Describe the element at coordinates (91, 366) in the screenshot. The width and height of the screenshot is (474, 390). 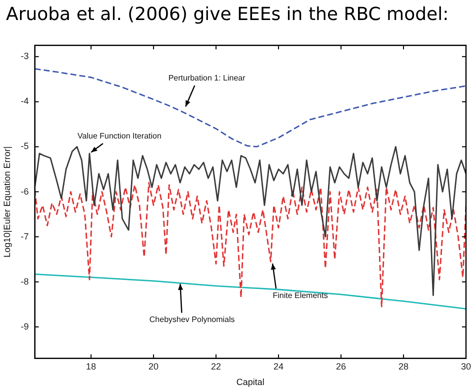
I see `x-tick-label: 18` at that location.